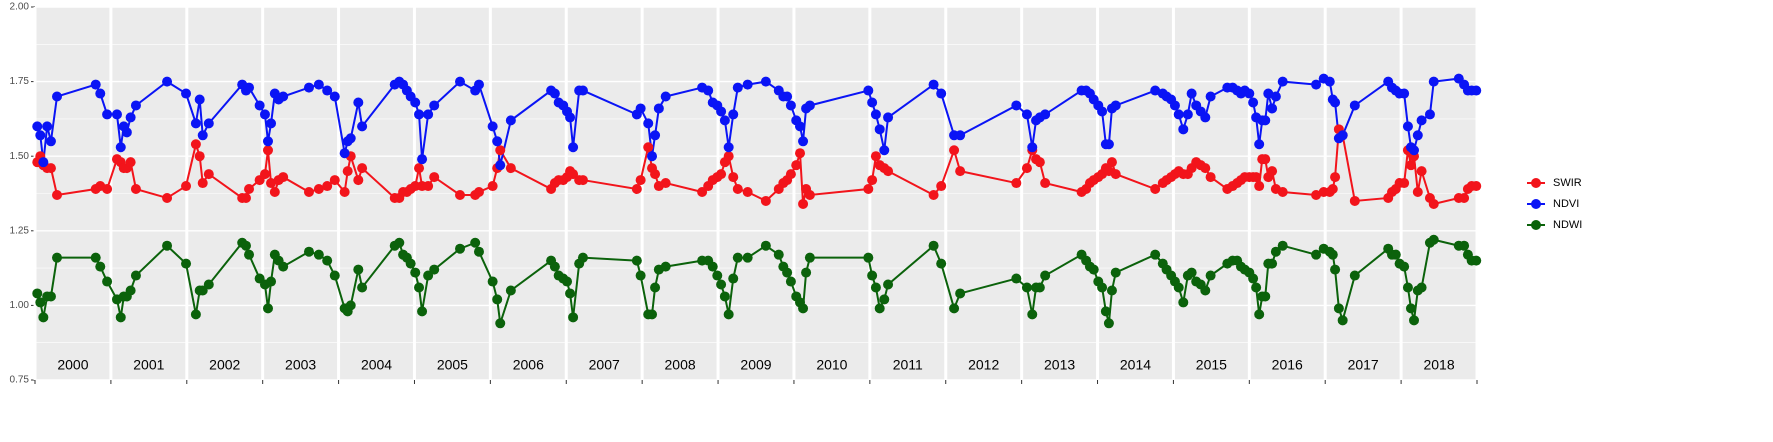 The height and width of the screenshot is (442, 1773). I want to click on legend-label: NDVI, so click(1566, 204).